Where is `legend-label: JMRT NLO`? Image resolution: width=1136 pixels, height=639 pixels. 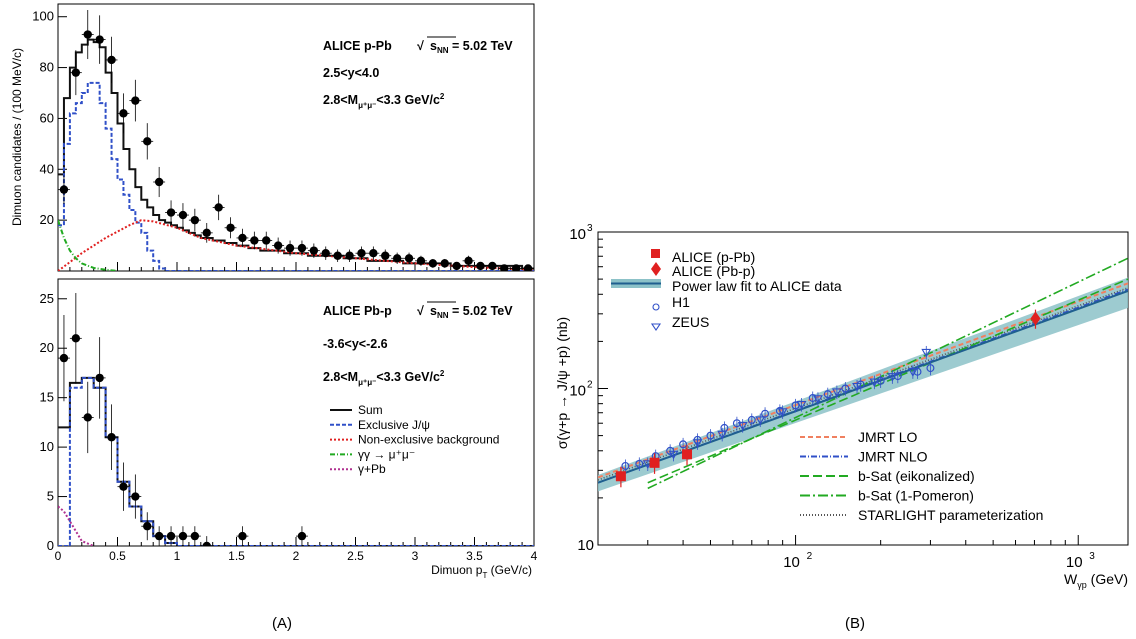 legend-label: JMRT NLO is located at coordinates (893, 457).